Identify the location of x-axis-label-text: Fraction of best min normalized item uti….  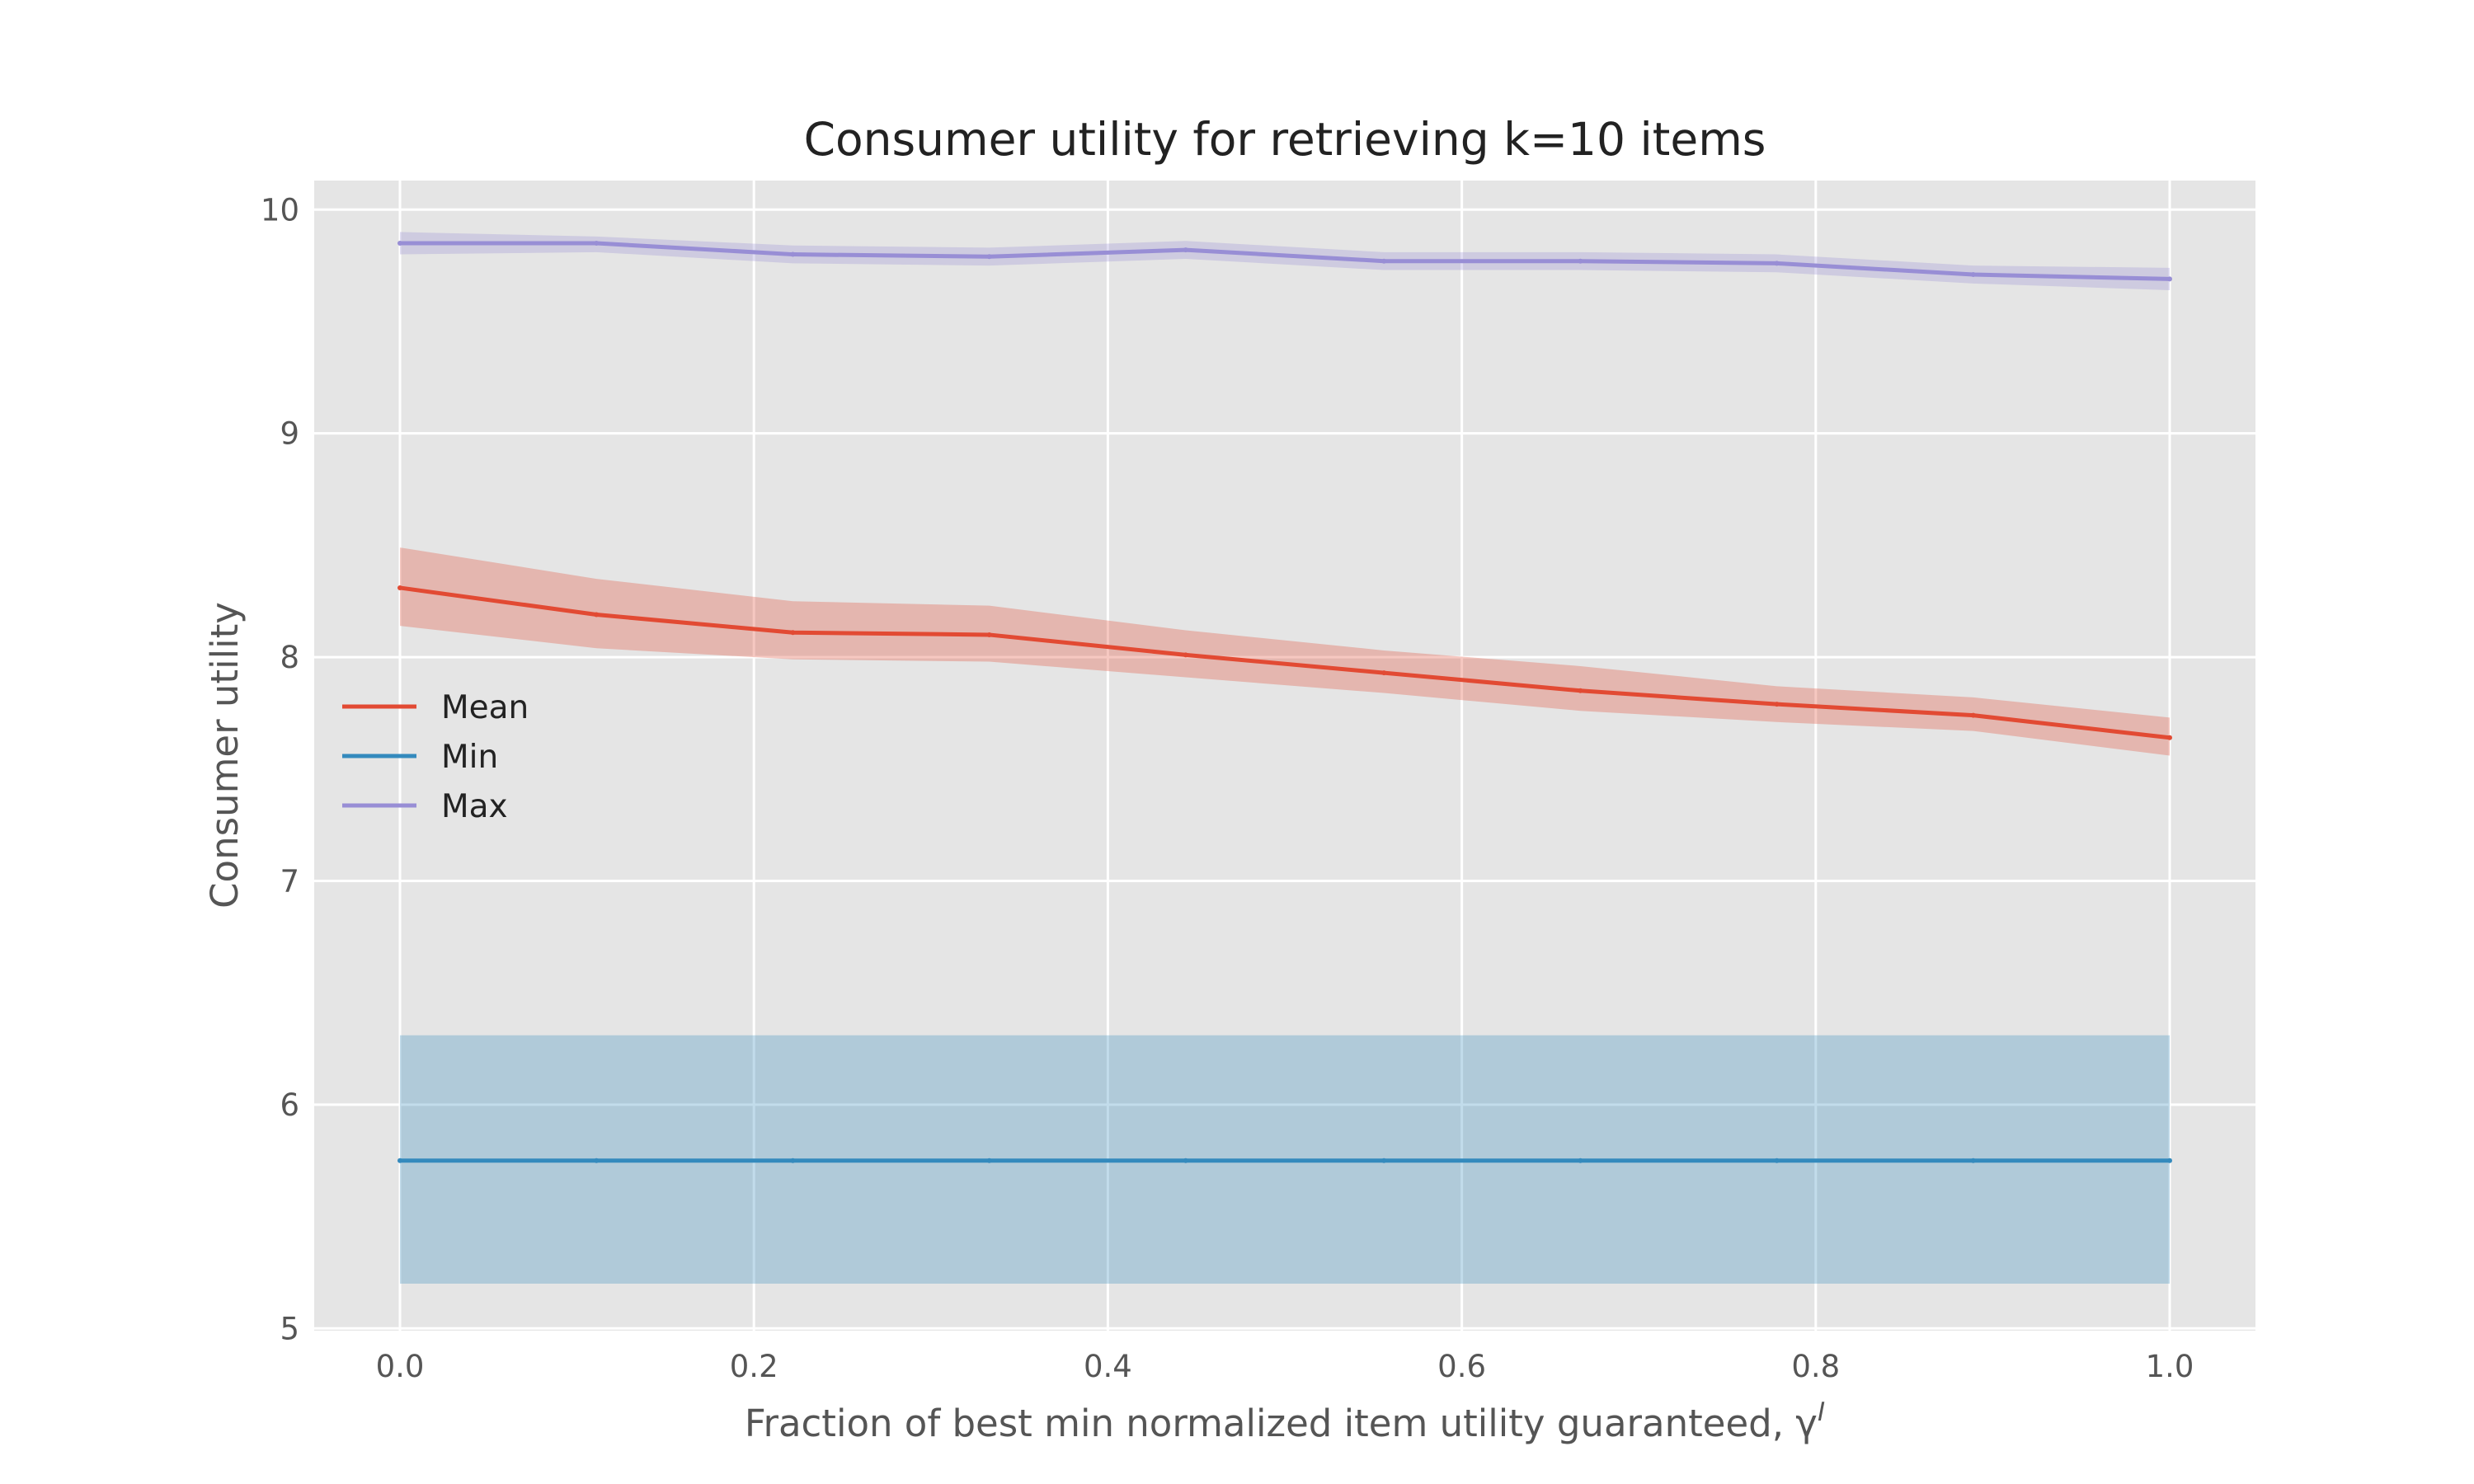
(1281, 1423).